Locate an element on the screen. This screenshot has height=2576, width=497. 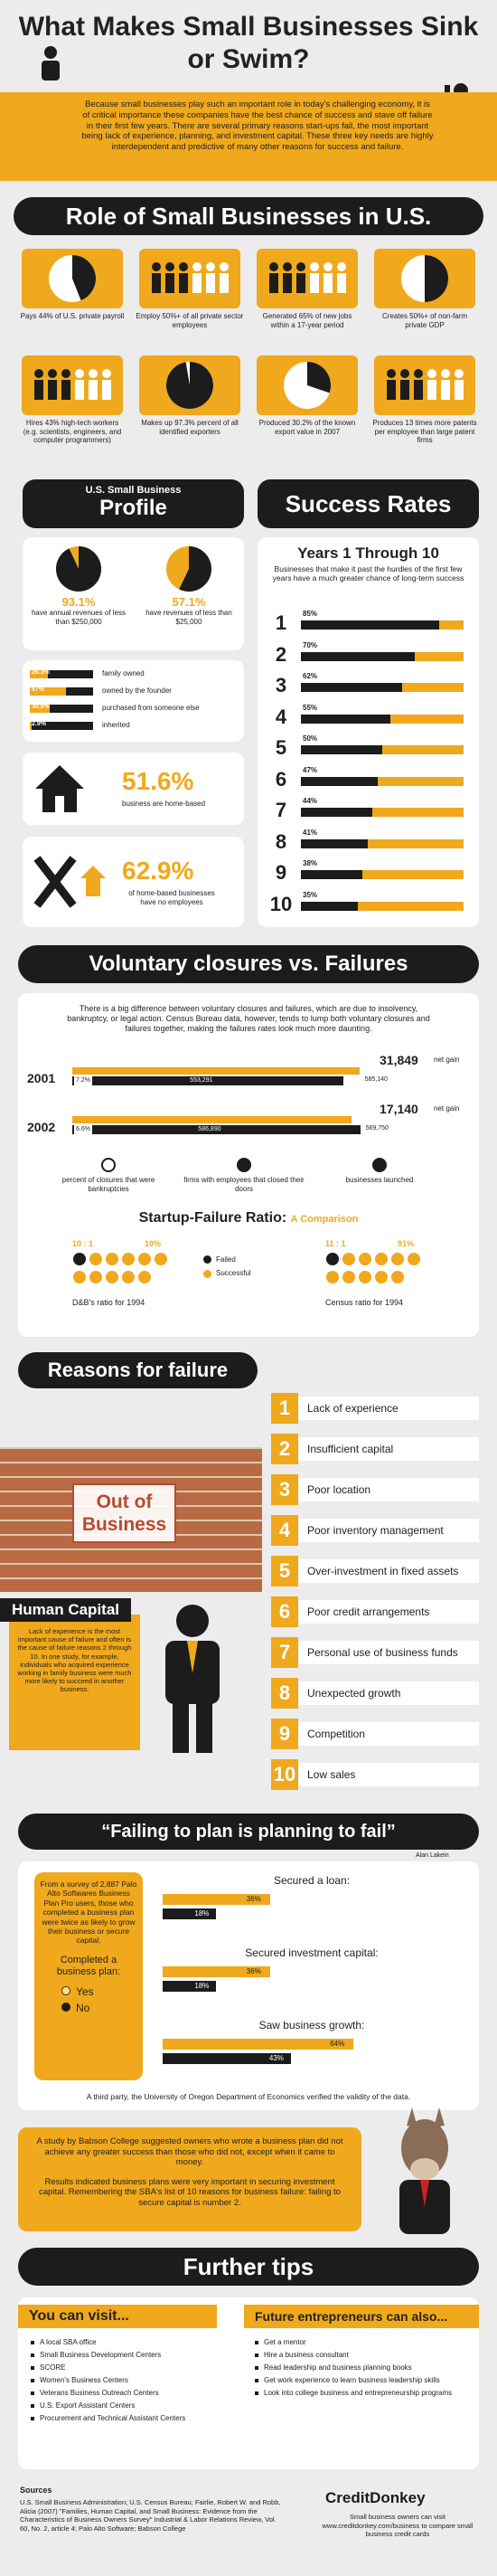
hc-title: Human Capital is located at coordinates (65, 1610).